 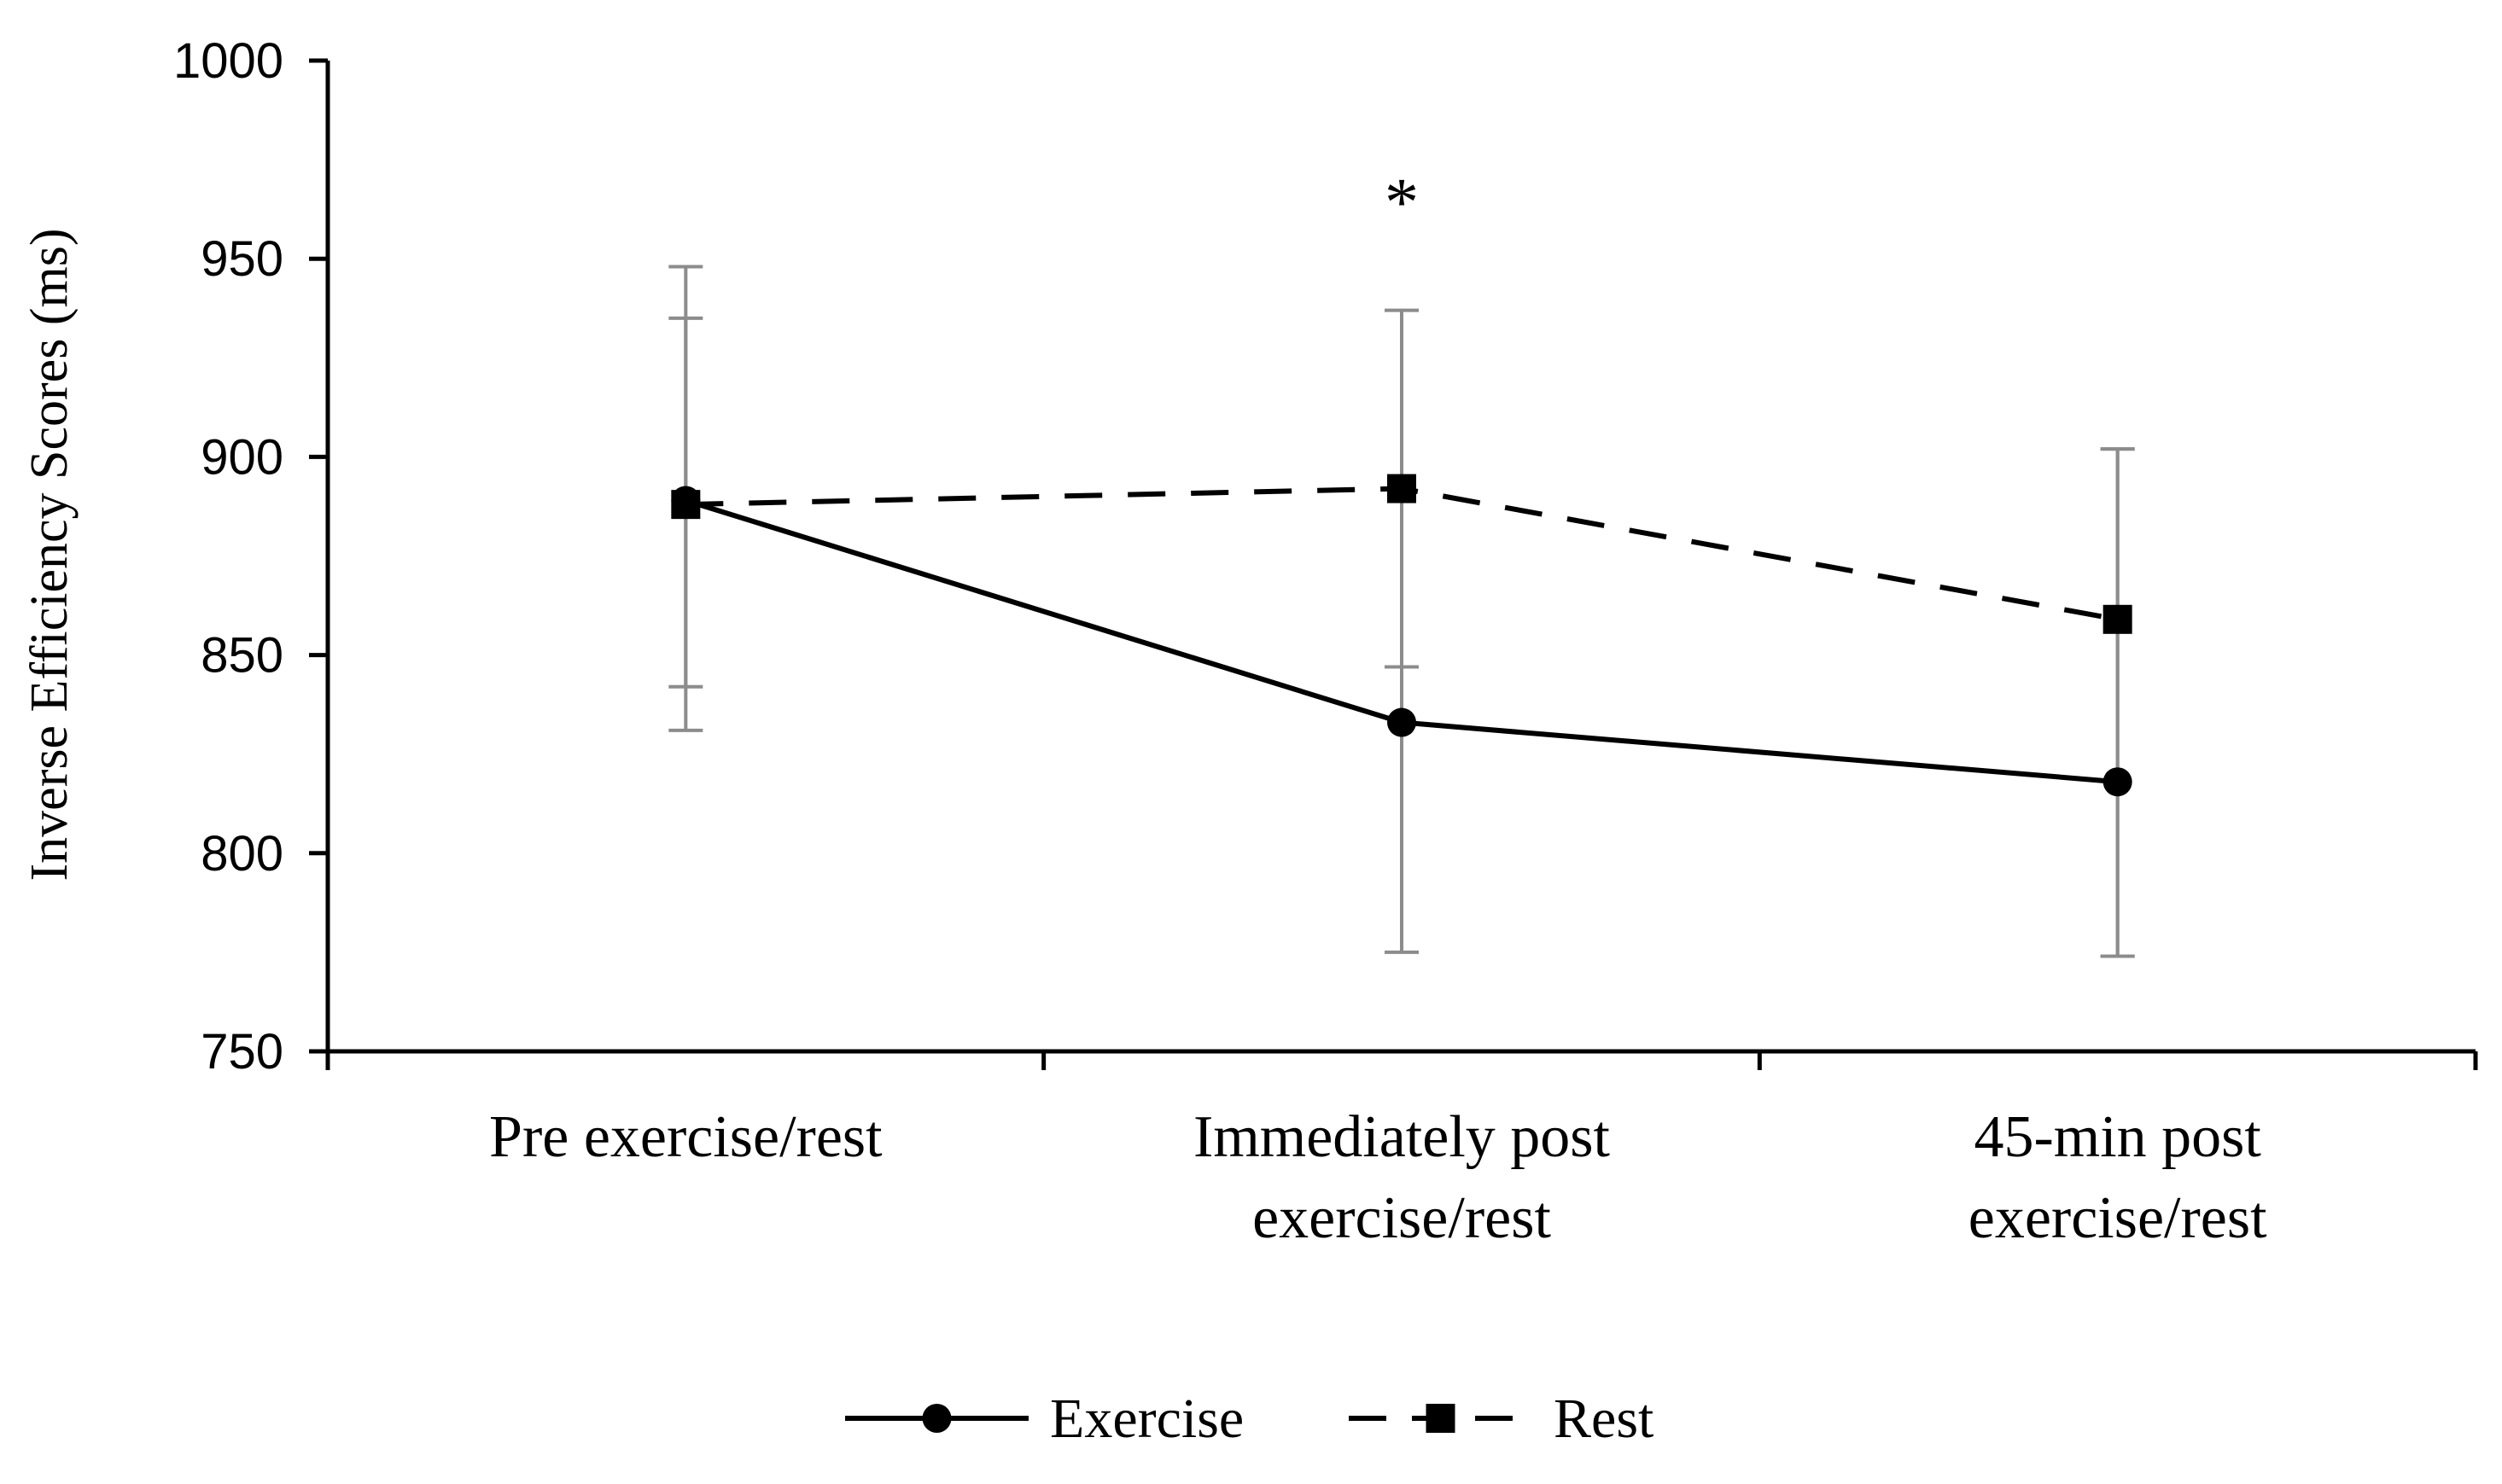 I want to click on x-category-label: Immediately post exercise/rest, so click(x=1402, y=1177).